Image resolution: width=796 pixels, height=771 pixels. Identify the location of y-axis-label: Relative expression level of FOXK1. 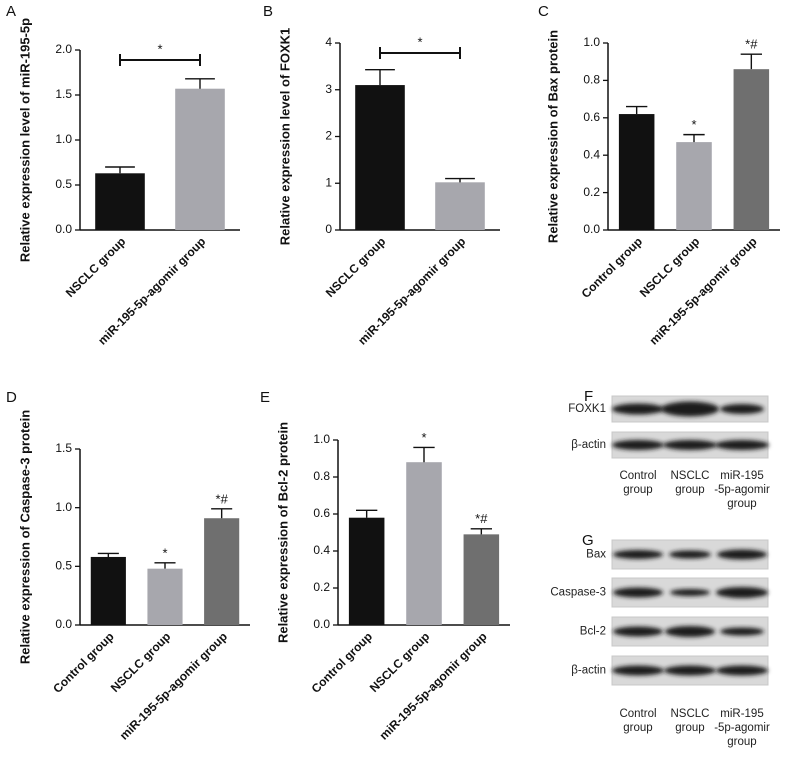
(284, 136).